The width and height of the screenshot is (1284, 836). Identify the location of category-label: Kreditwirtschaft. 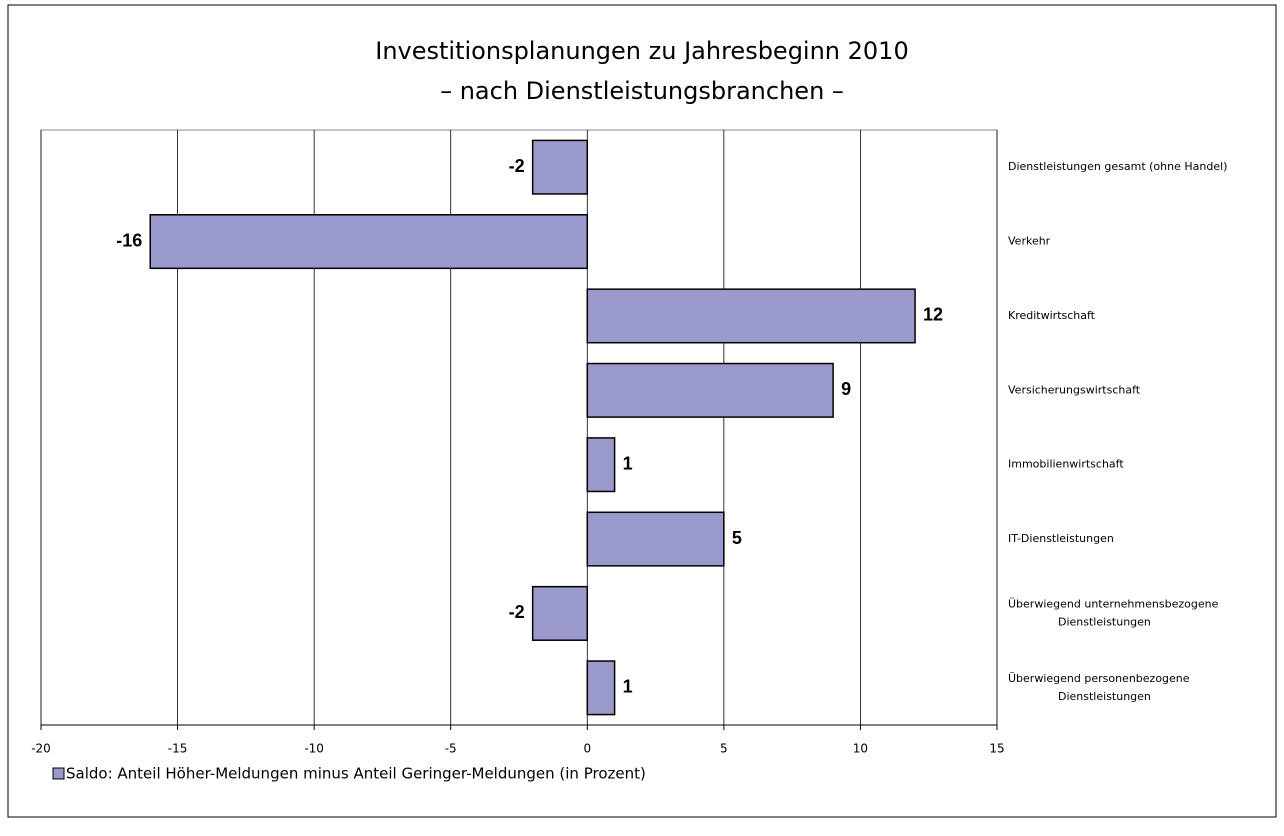
(1052, 315).